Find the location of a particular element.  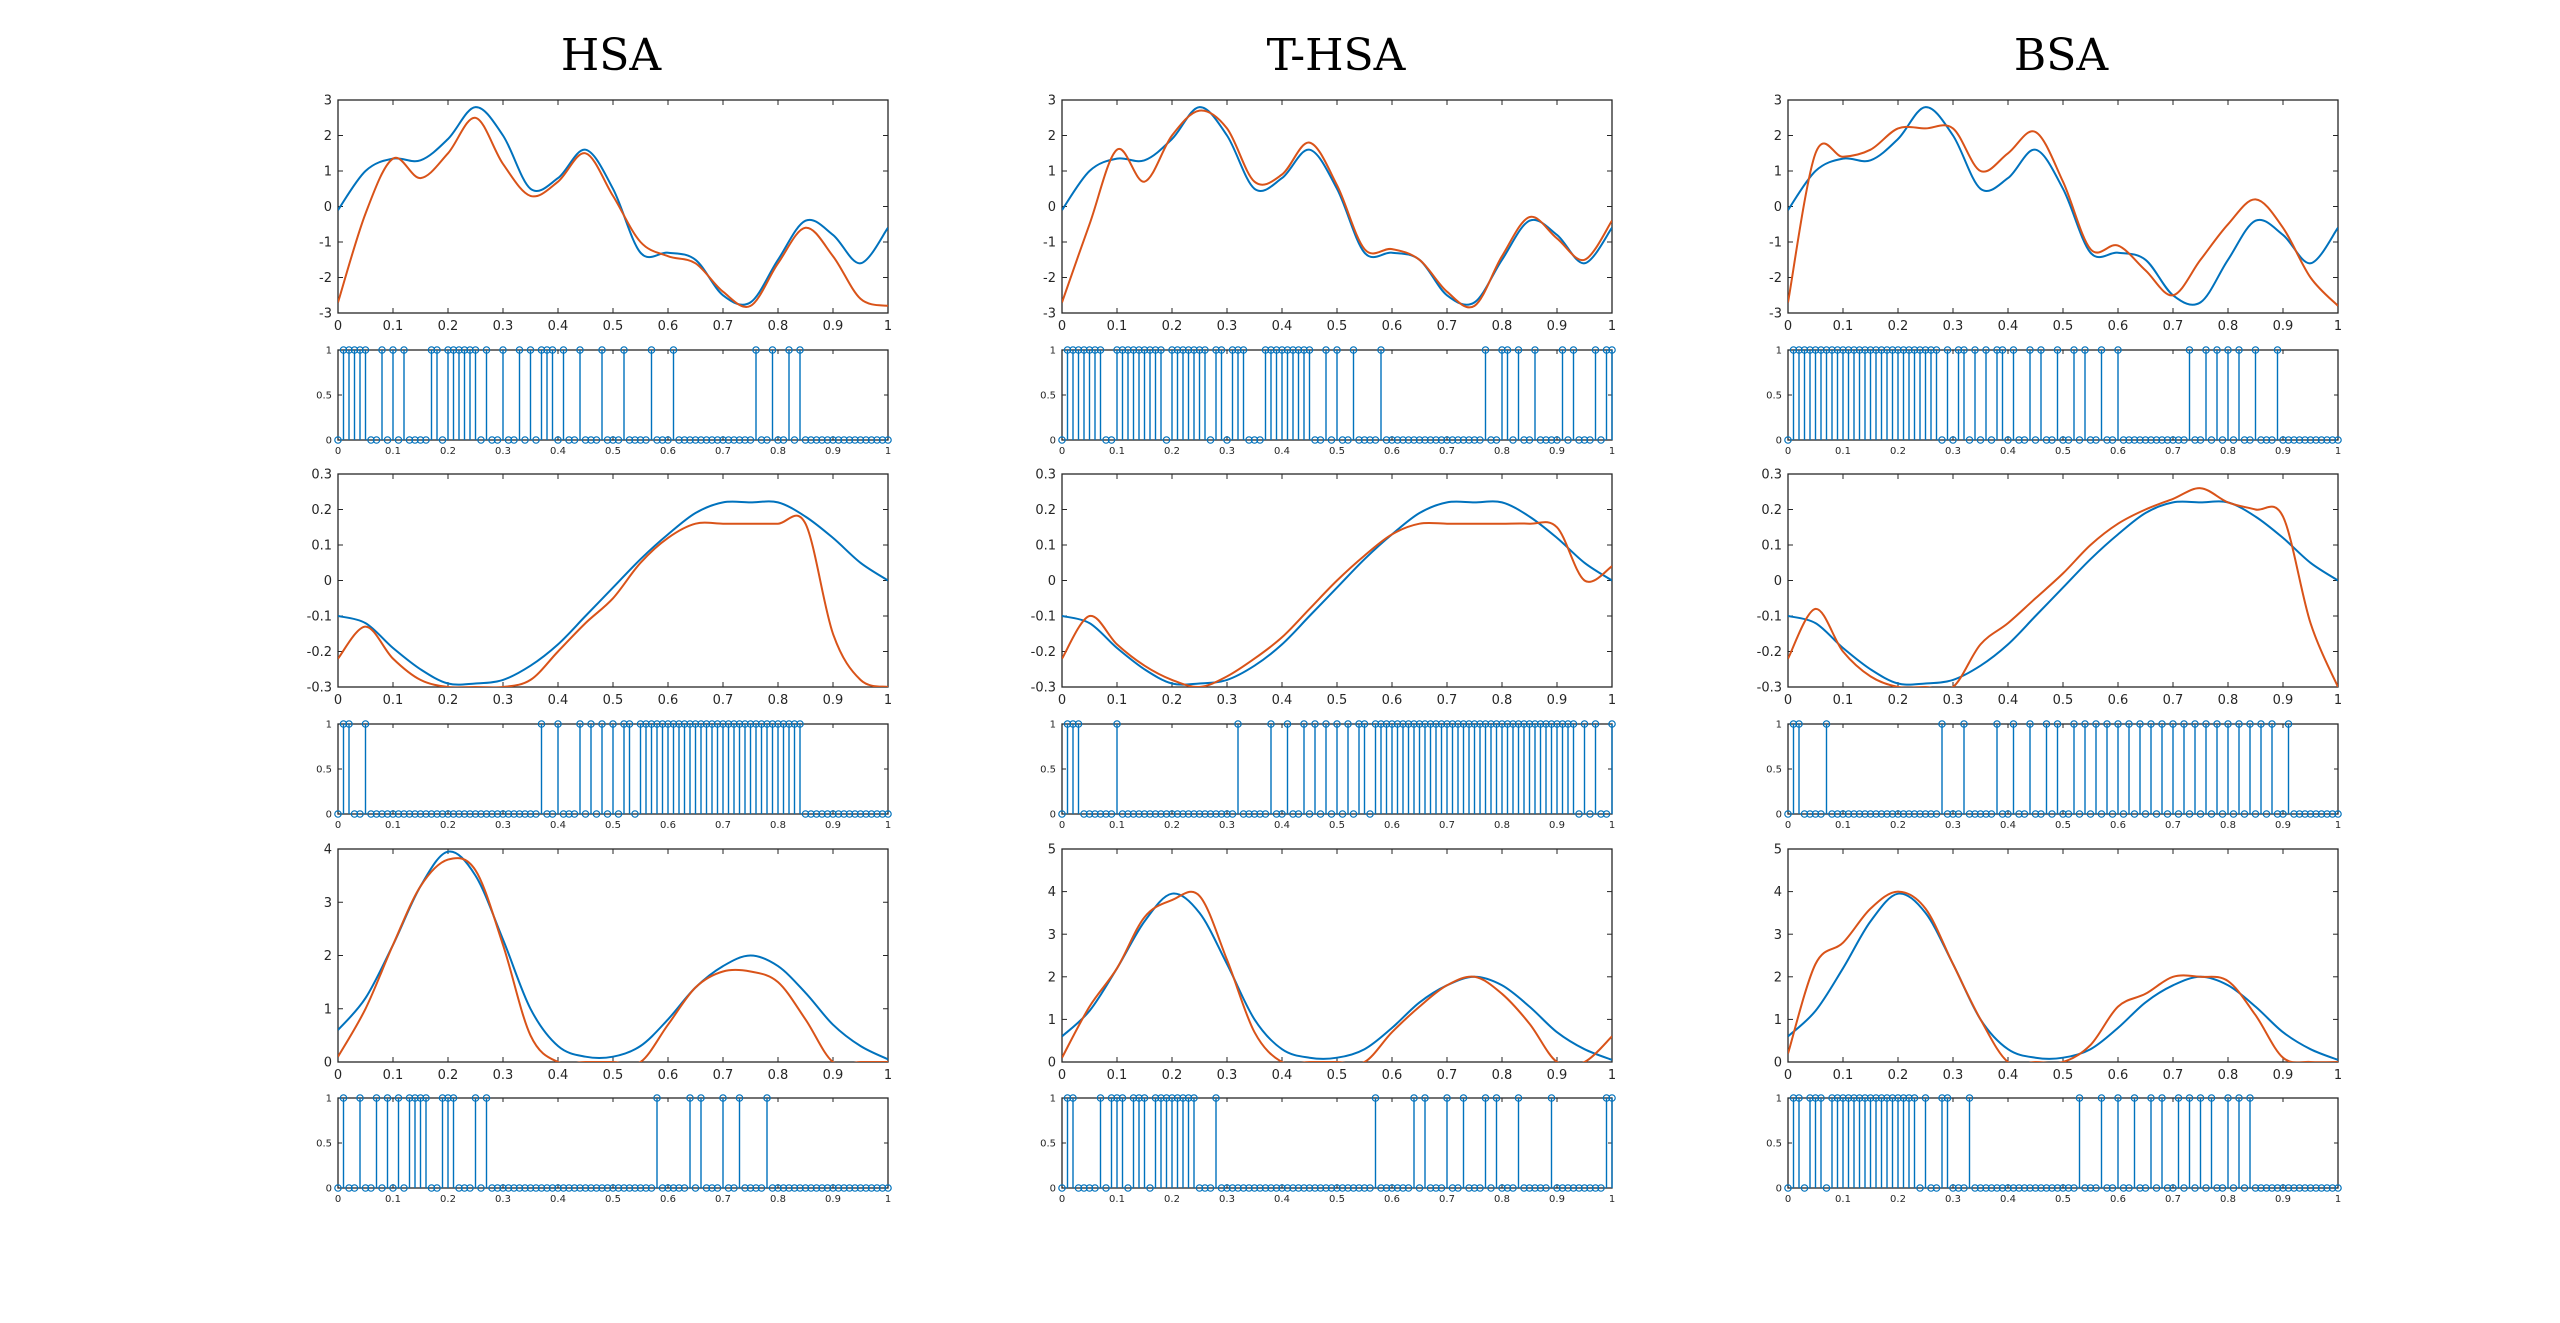

x-tick-label: 1 is located at coordinates (2338, 326).